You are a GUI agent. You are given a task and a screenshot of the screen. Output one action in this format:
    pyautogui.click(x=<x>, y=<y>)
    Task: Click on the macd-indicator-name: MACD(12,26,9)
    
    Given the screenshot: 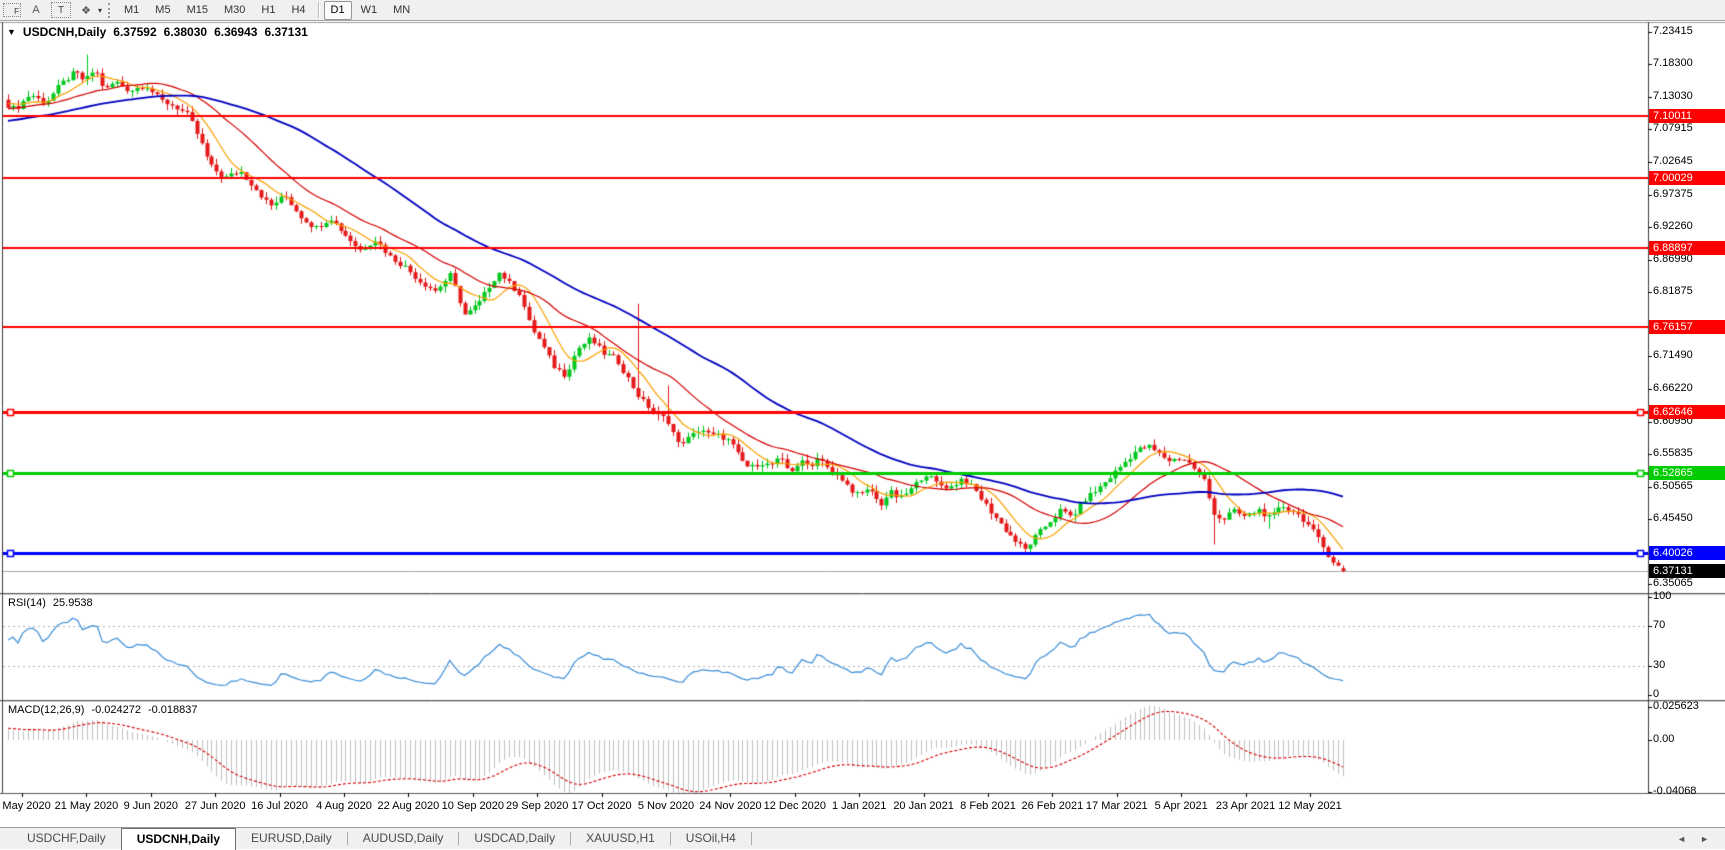 What is the action you would take?
    pyautogui.click(x=46, y=710)
    